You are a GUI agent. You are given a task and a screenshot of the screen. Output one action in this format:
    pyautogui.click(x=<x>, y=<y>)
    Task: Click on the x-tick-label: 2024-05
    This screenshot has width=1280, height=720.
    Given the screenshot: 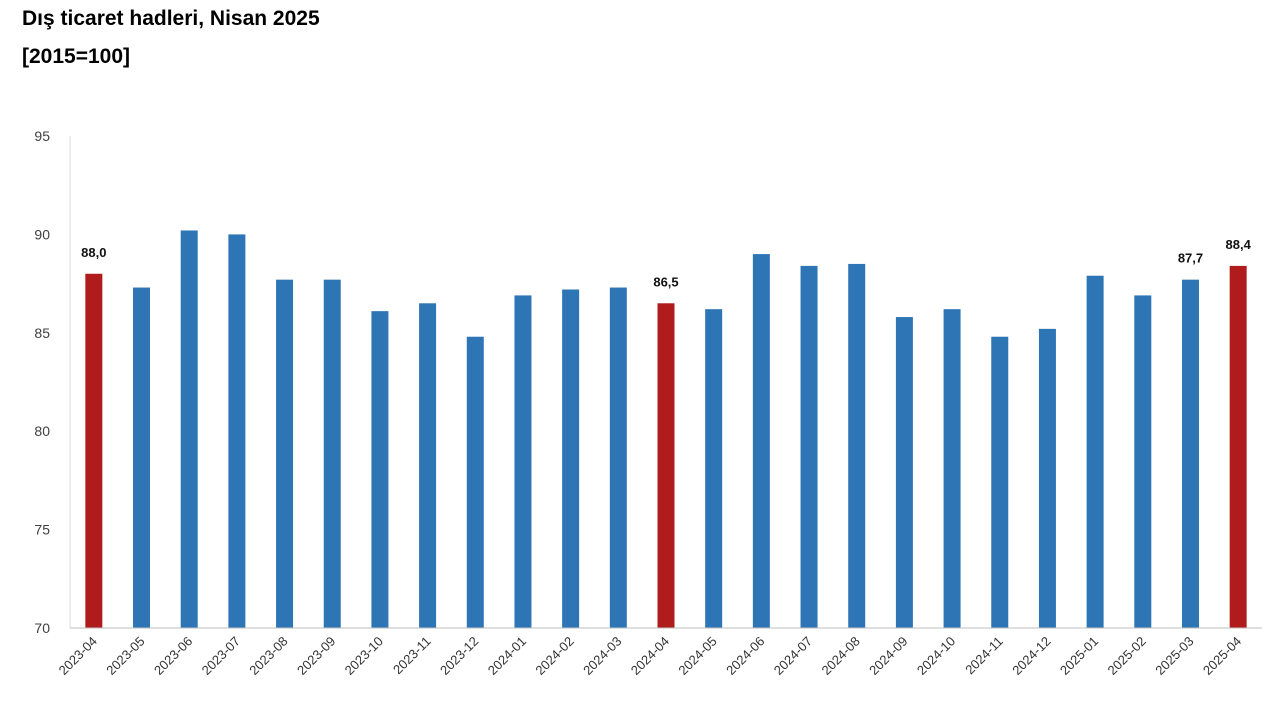 What is the action you would take?
    pyautogui.click(x=697, y=656)
    